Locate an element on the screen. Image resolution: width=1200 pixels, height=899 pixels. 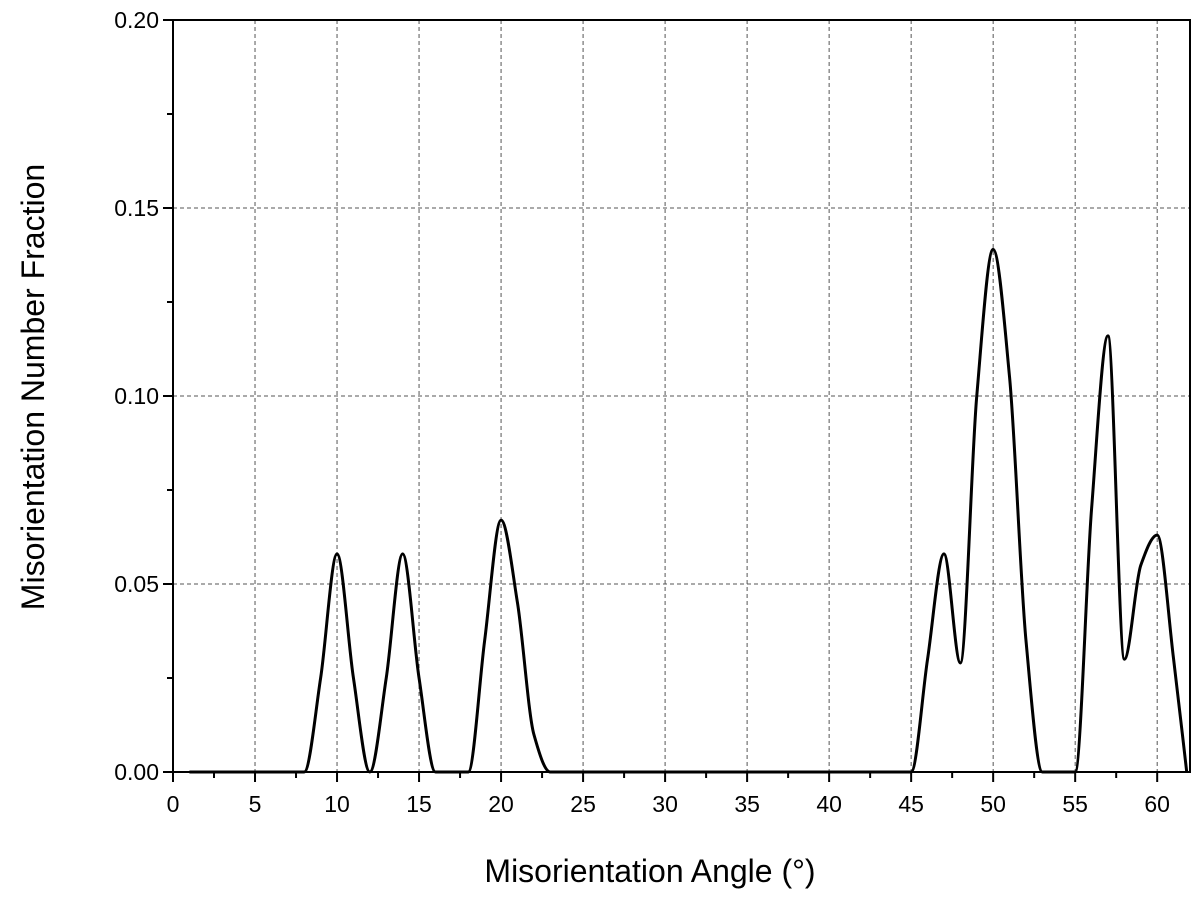
x-tick-label: 60 is located at coordinates (1157, 804).